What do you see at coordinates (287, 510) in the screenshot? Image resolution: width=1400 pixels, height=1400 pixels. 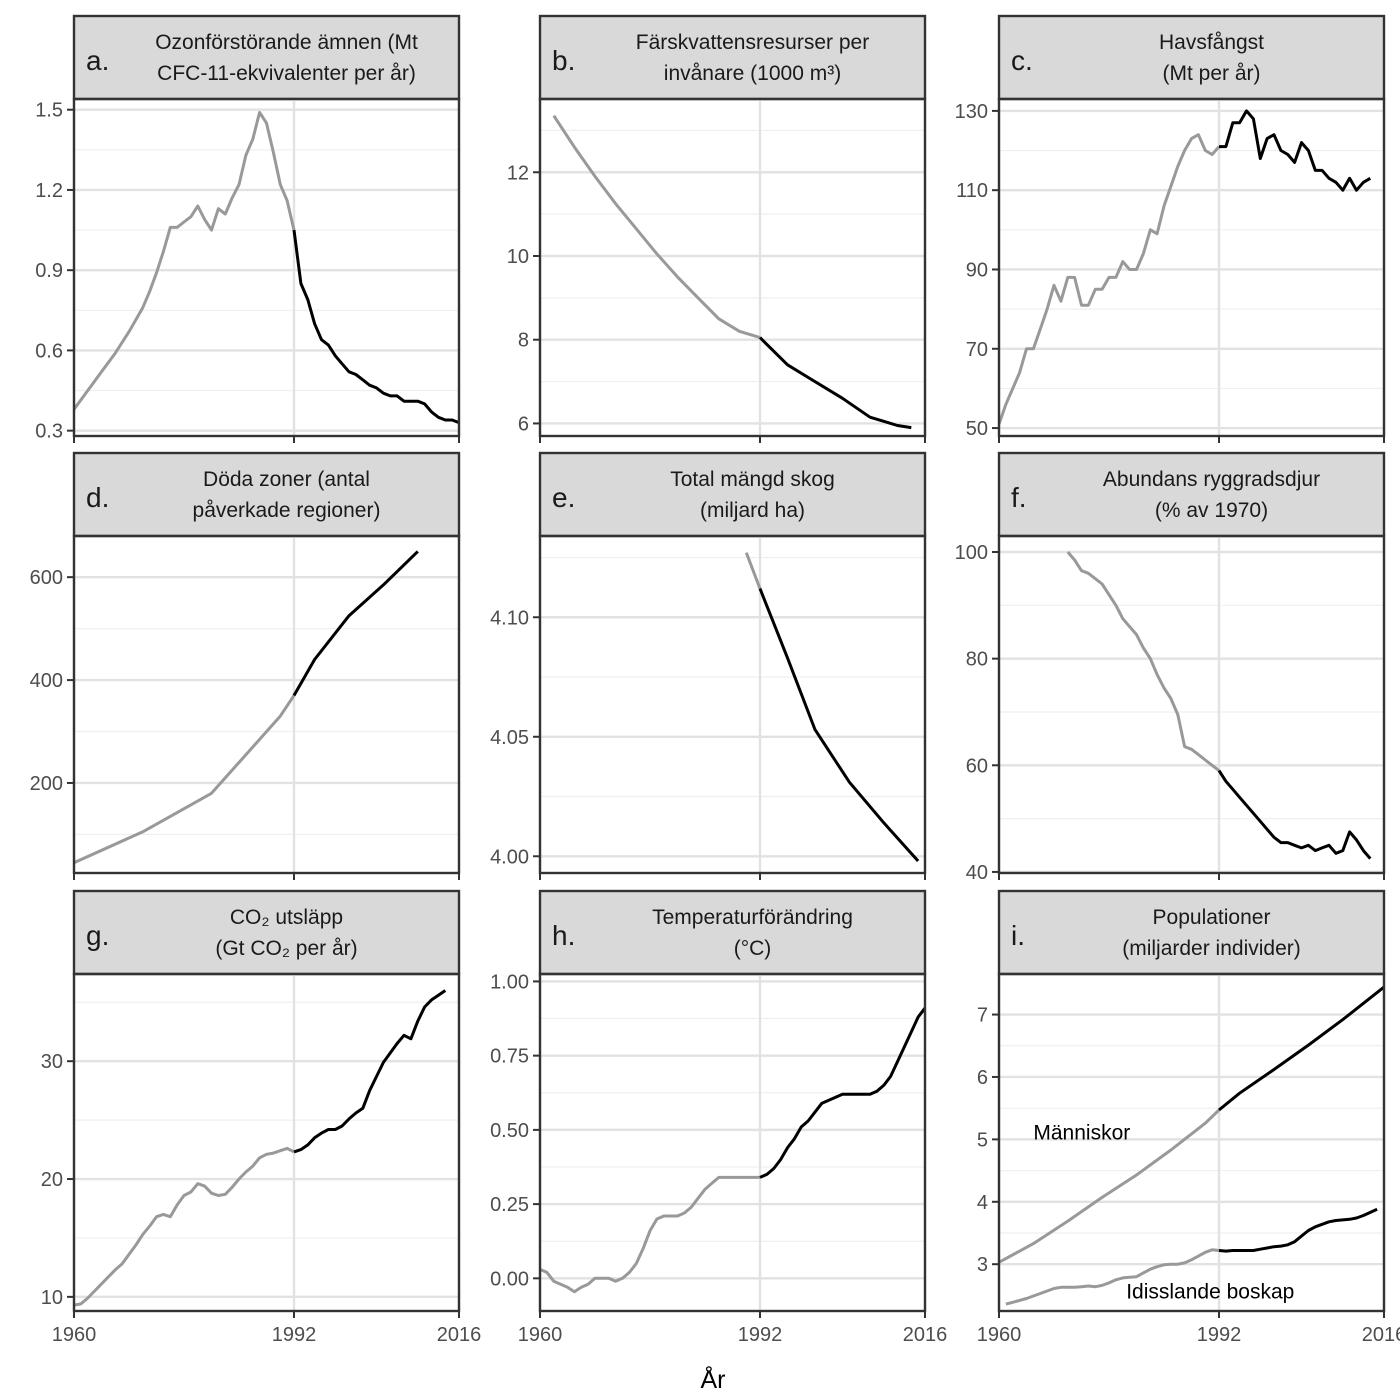 I see `panel-title-line: påverkade regioner)` at bounding box center [287, 510].